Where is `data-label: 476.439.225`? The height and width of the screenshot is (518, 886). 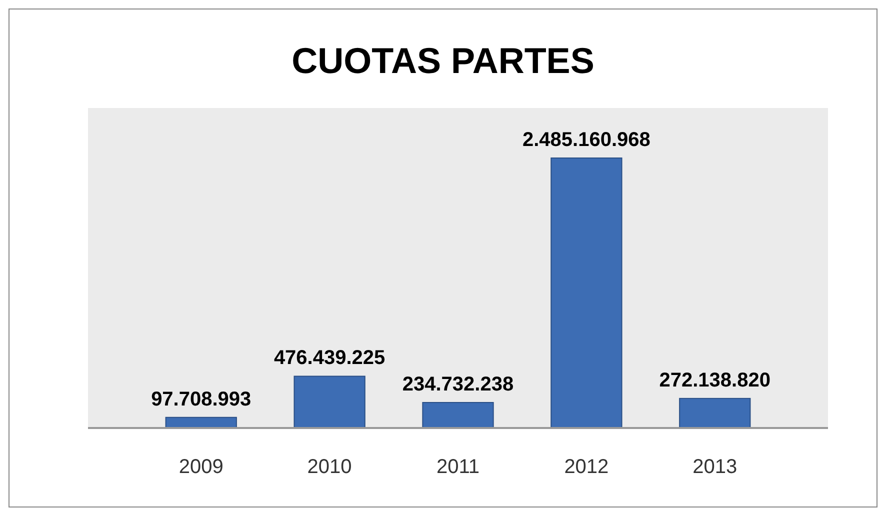 data-label: 476.439.225 is located at coordinates (330, 358).